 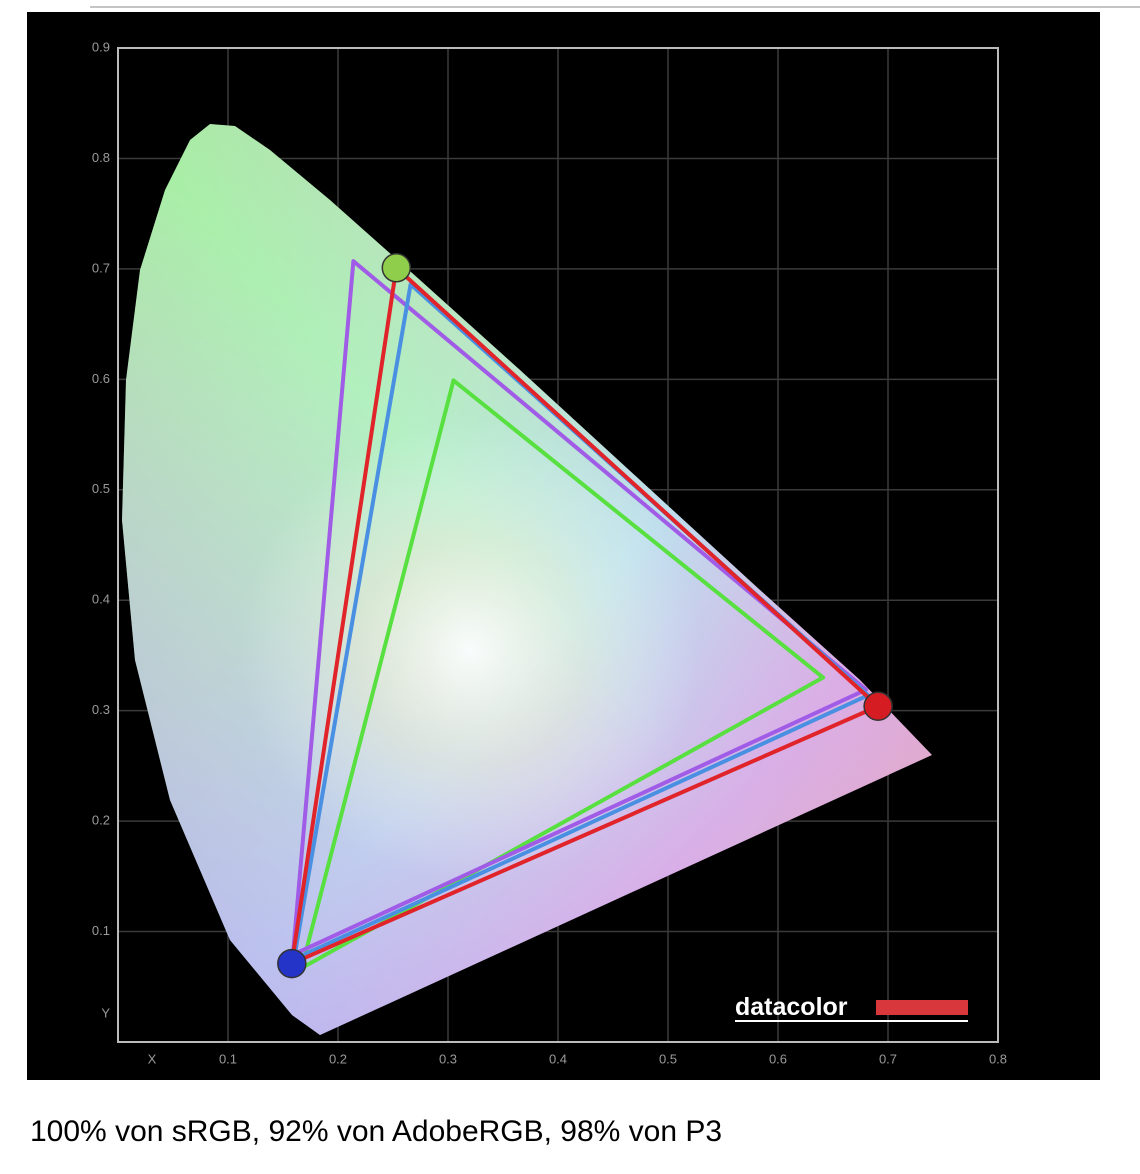 What do you see at coordinates (101, 709) in the screenshot?
I see `y-tick-label: 0.3` at bounding box center [101, 709].